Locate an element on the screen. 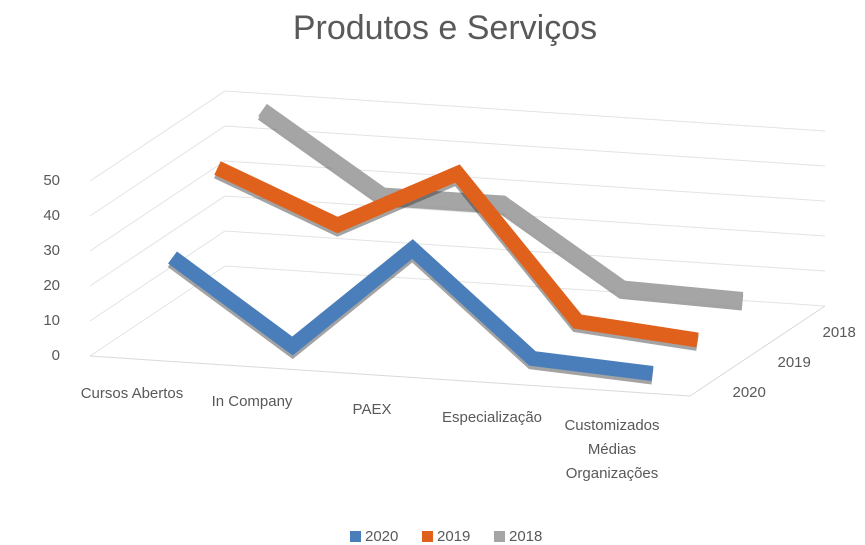 The width and height of the screenshot is (865, 545). legend-label: 2019 is located at coordinates (453, 536).